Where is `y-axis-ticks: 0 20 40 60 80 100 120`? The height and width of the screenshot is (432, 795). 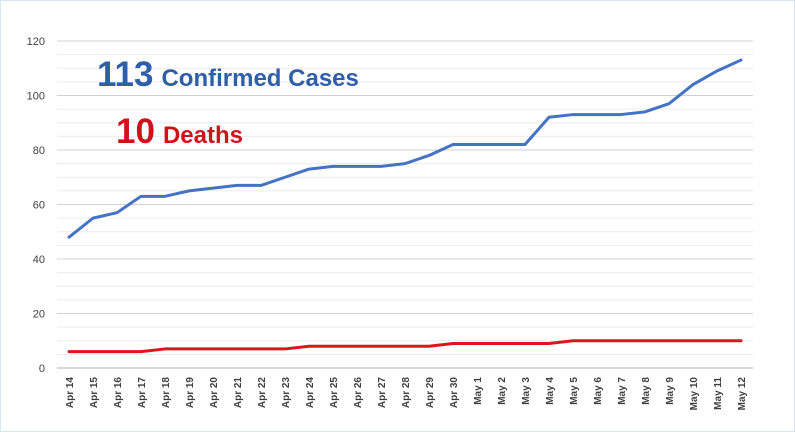
y-axis-ticks: 0 20 40 60 80 100 120 is located at coordinates (36, 205).